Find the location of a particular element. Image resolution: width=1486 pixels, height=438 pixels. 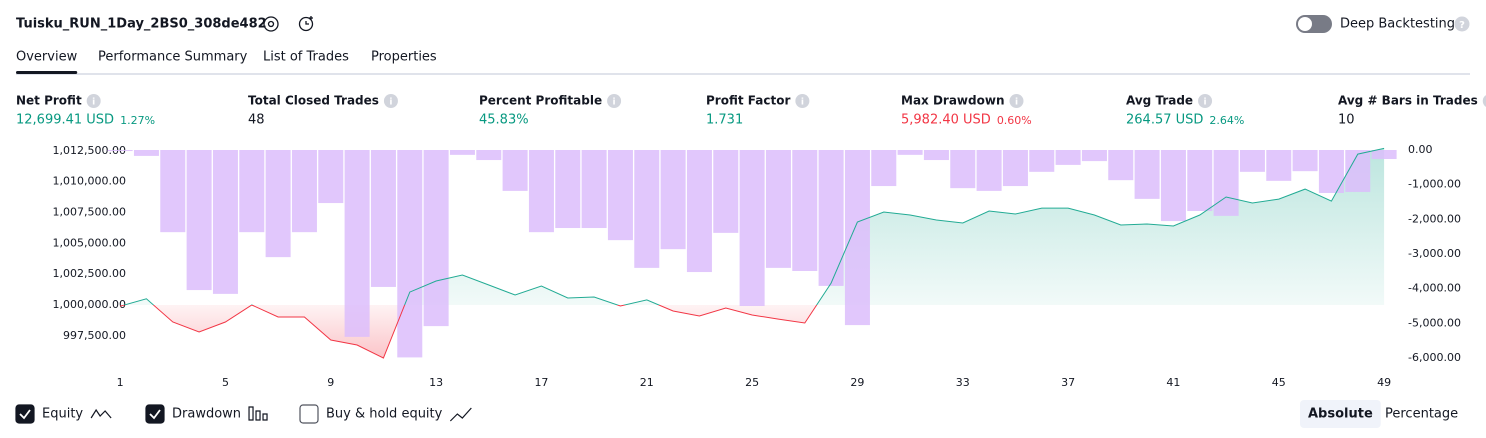

metric-value: 48 is located at coordinates (256, 120).